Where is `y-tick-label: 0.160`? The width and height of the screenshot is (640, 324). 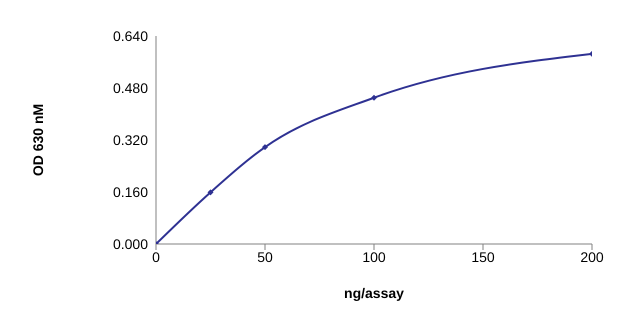 y-tick-label: 0.160 is located at coordinates (130, 192).